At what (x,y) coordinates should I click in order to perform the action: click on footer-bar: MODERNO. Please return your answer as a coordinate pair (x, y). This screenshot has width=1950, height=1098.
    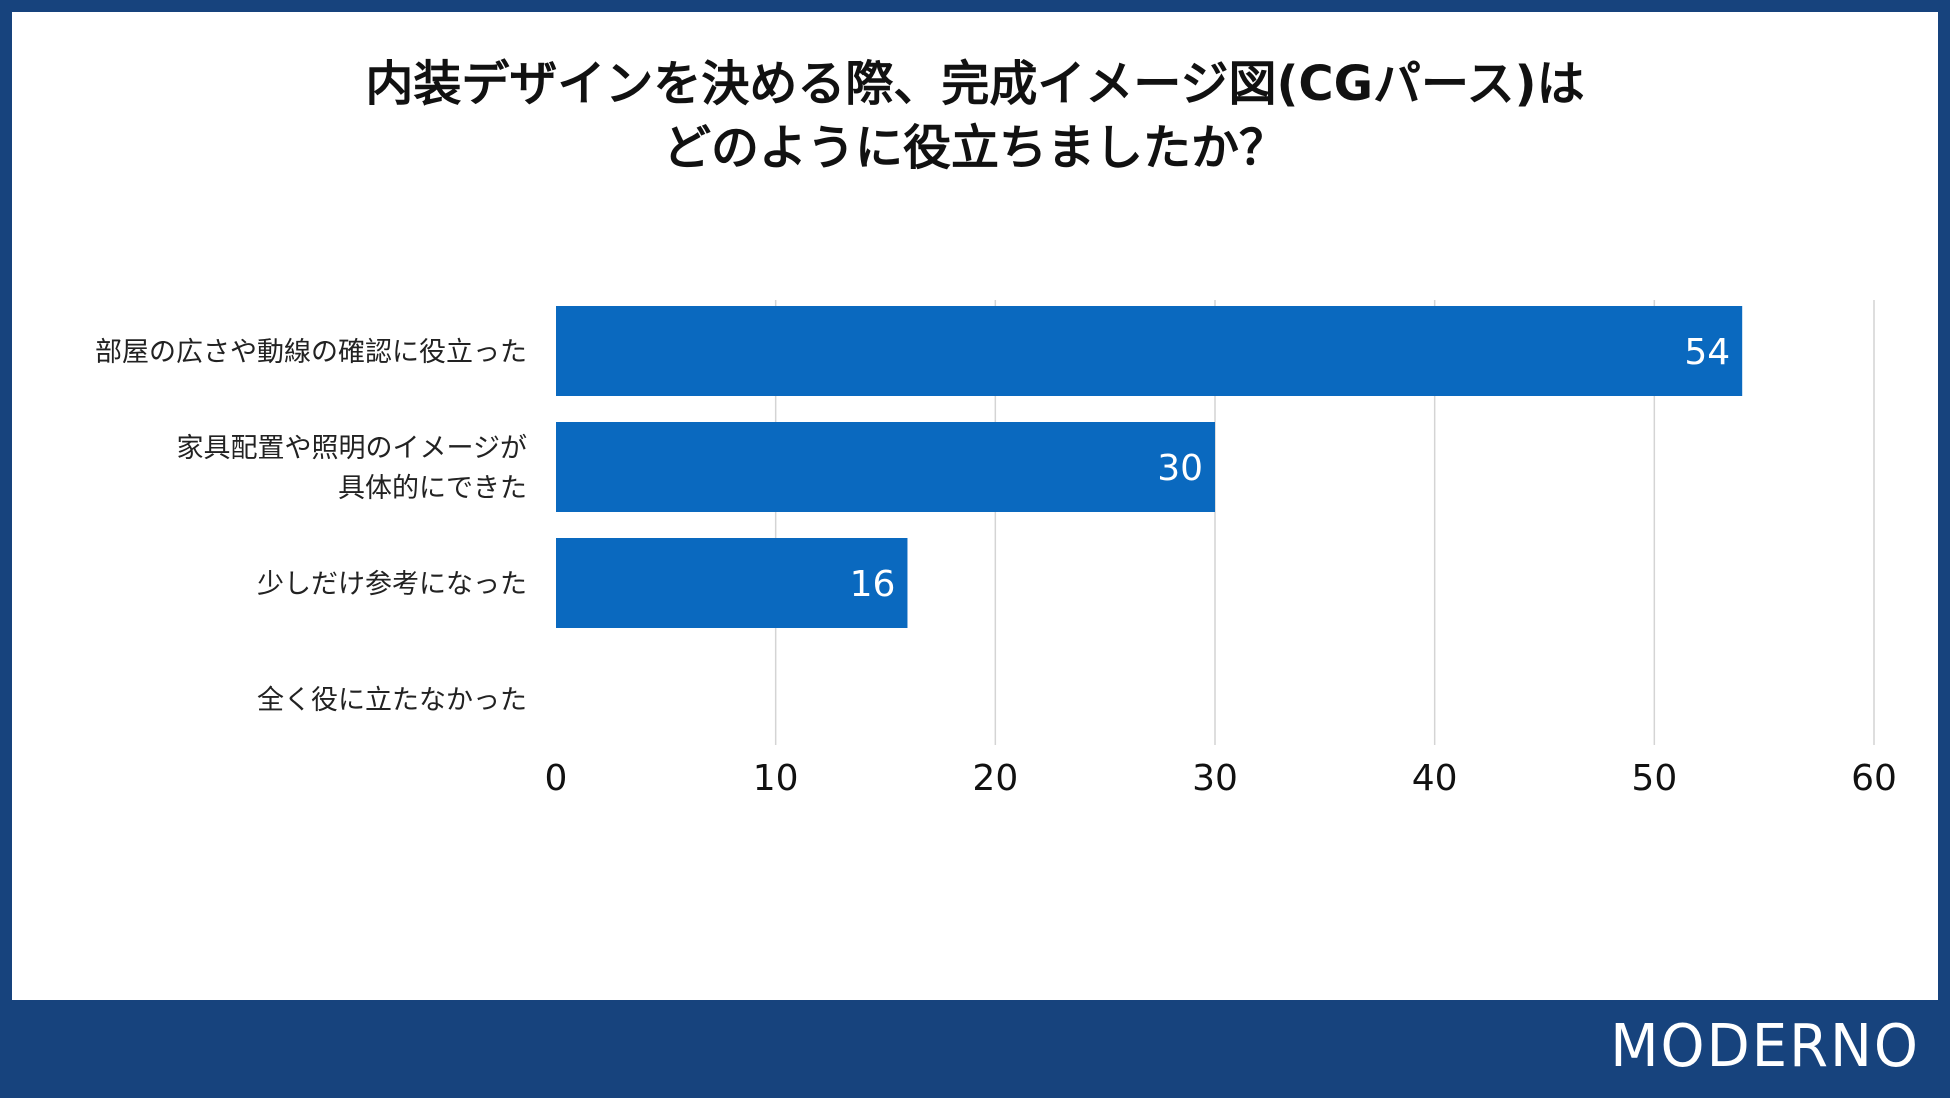
    Looking at the image, I should click on (975, 1049).